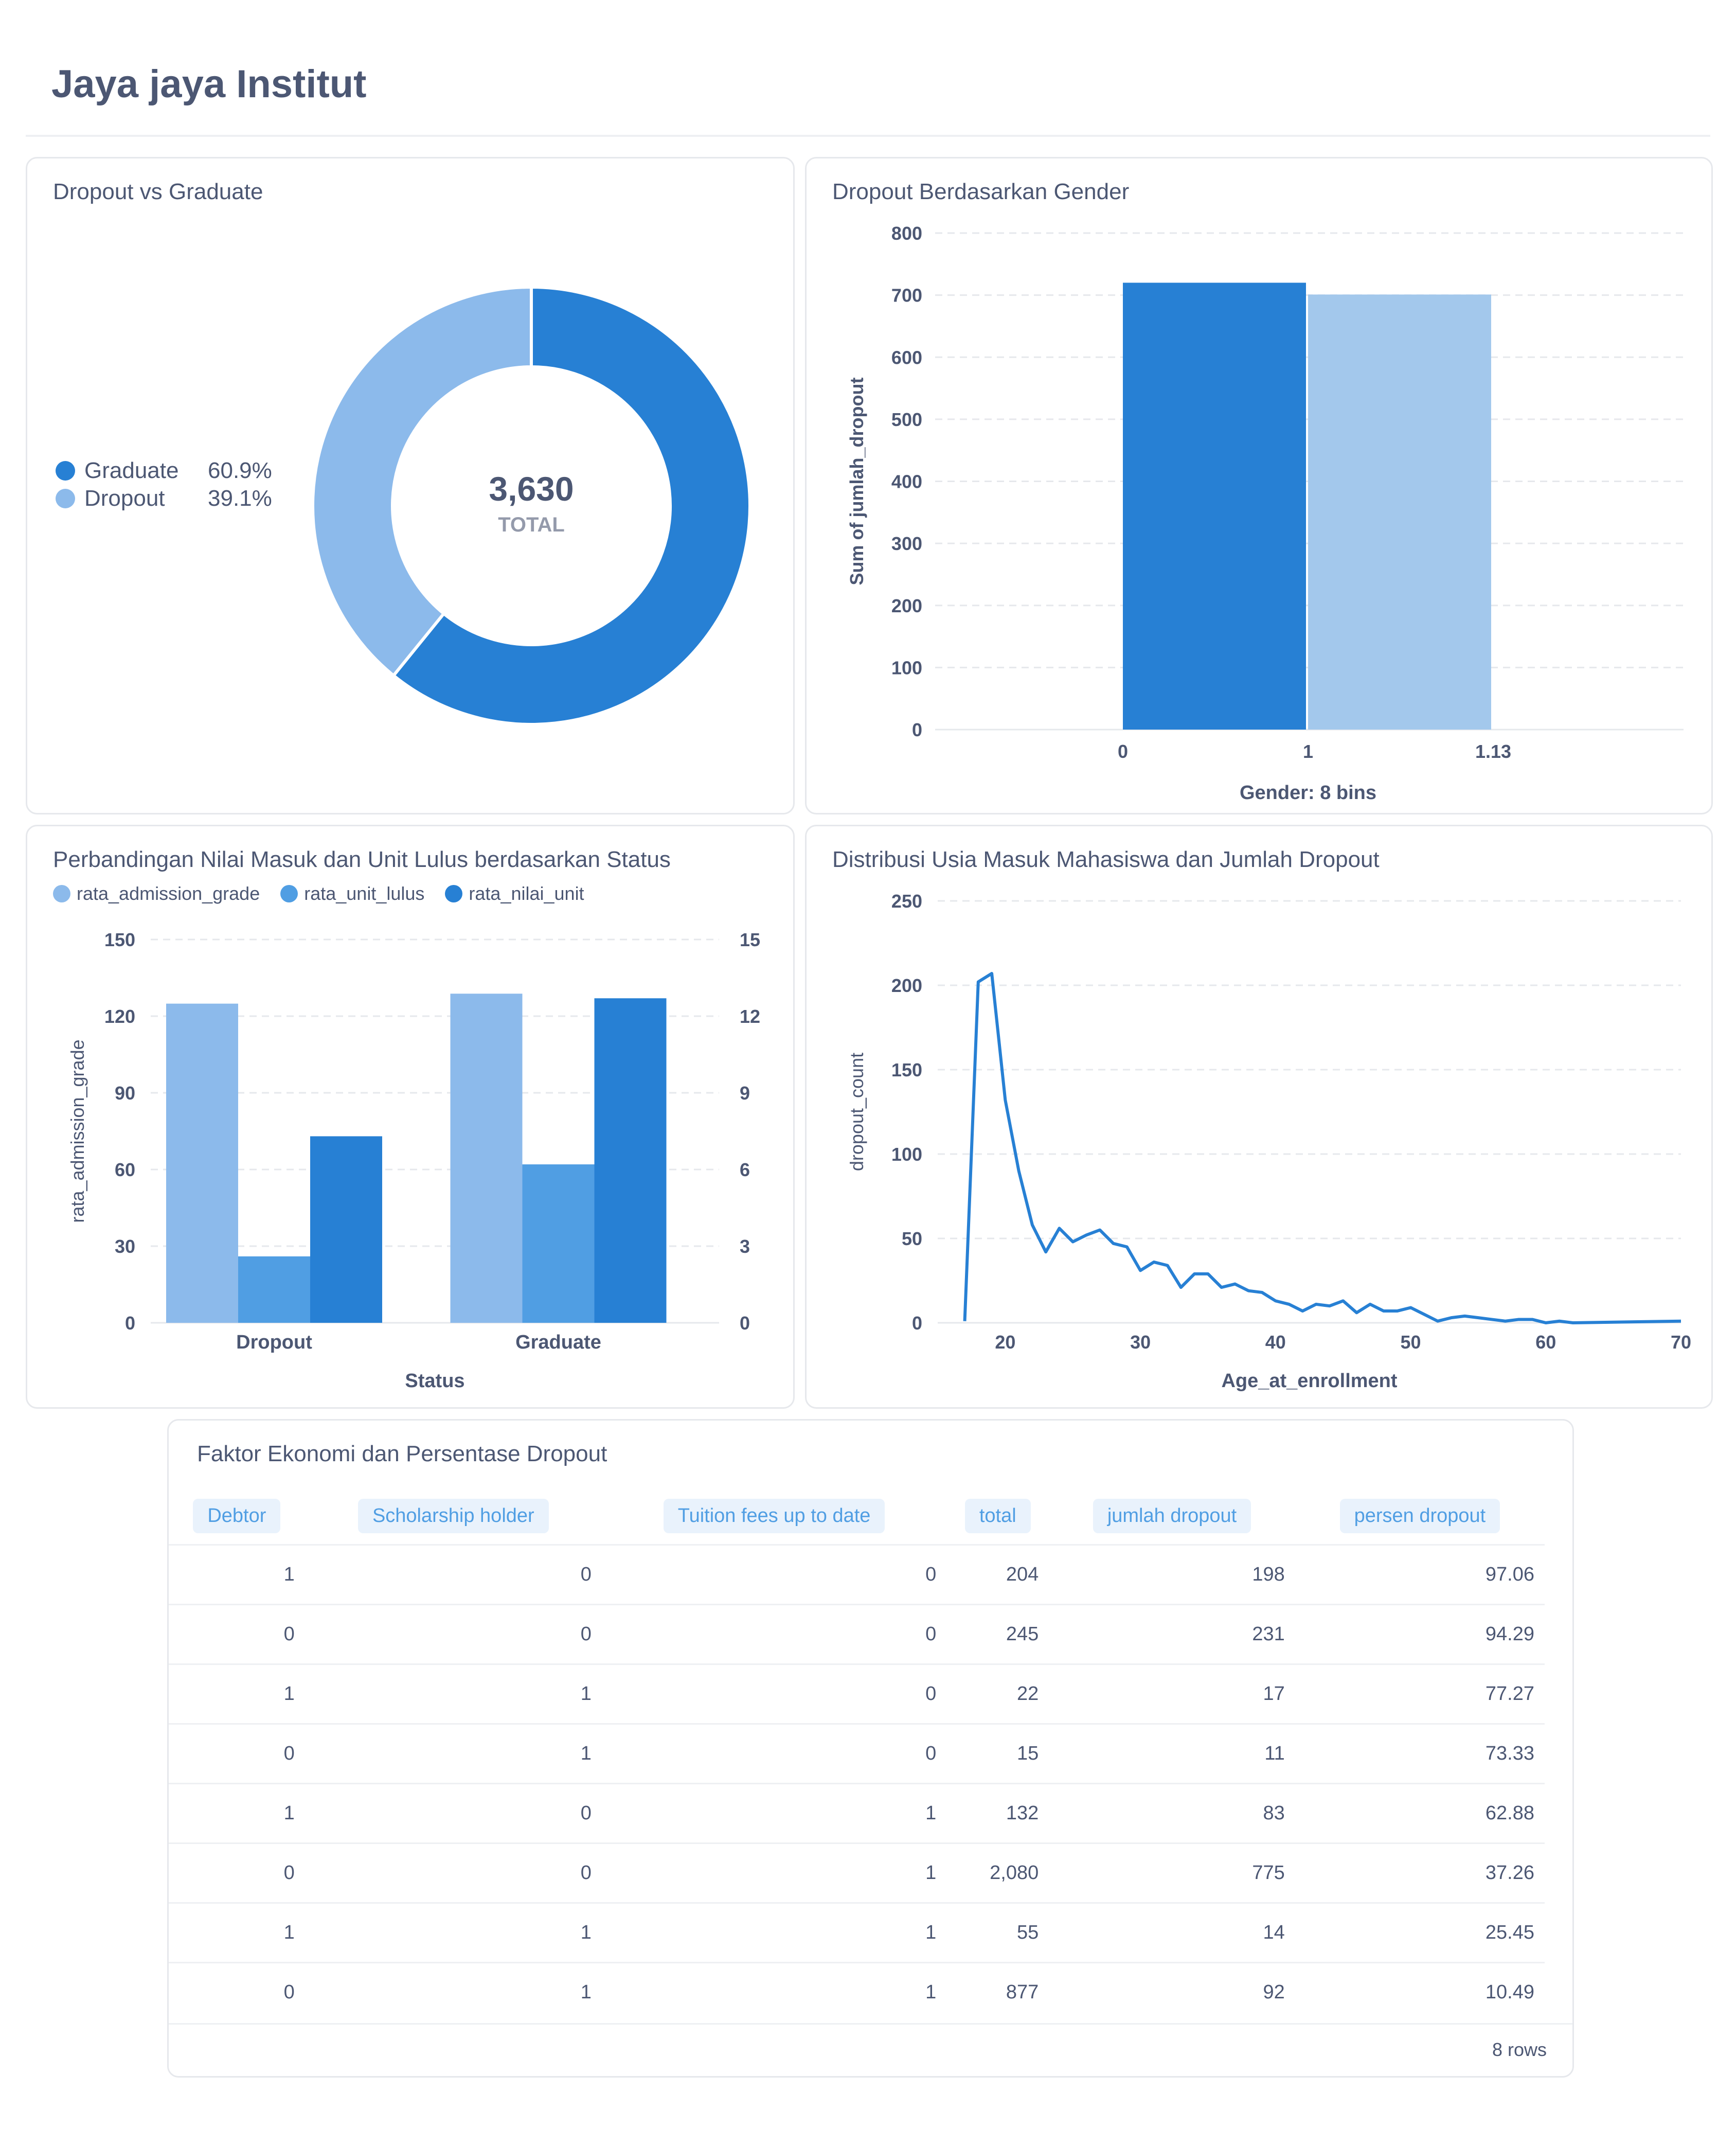 The height and width of the screenshot is (2145, 1736). I want to click on legend-item-dropout: Dropout 39.1%, so click(164, 498).